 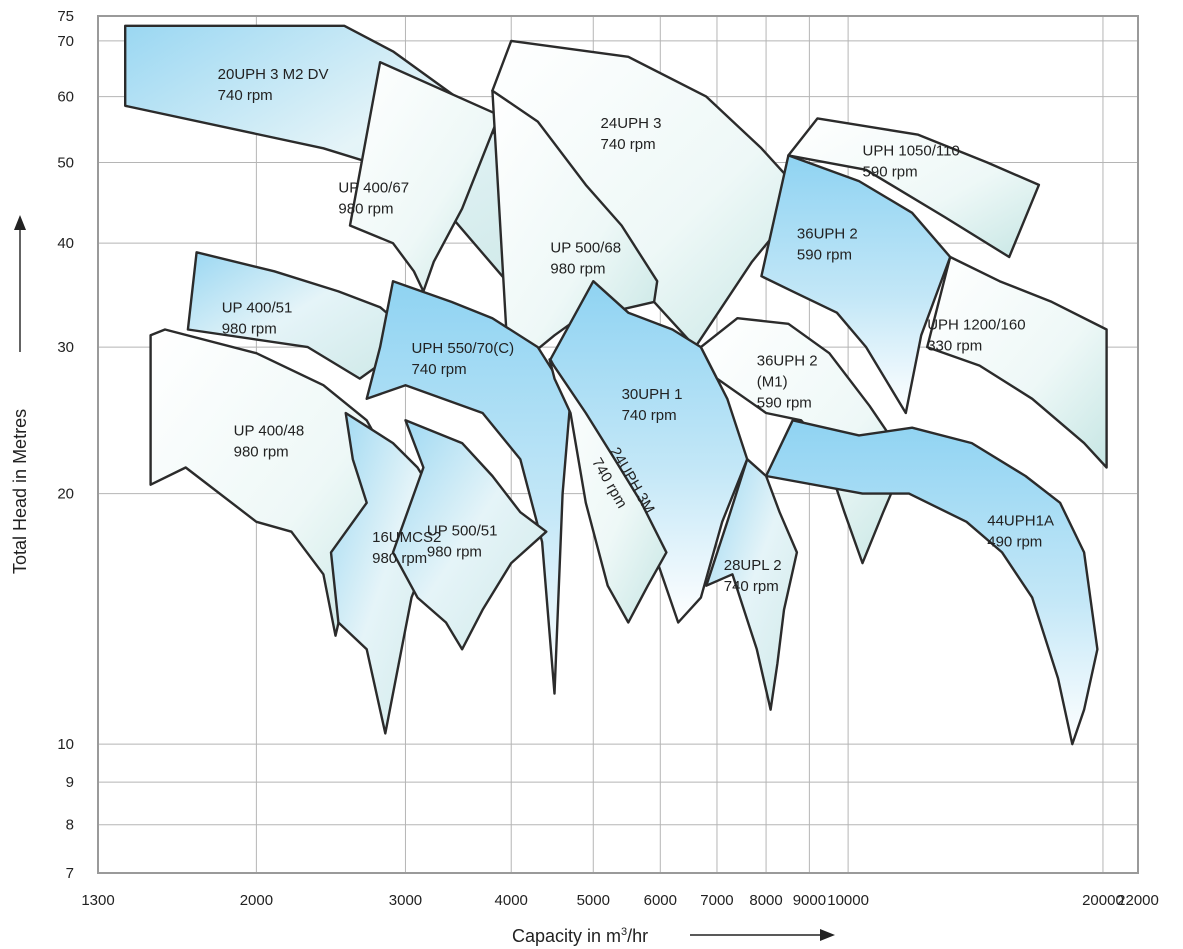 I want to click on curve-label-uph-1050-110: UPH 1050/110 590 rpm, so click(x=911, y=161).